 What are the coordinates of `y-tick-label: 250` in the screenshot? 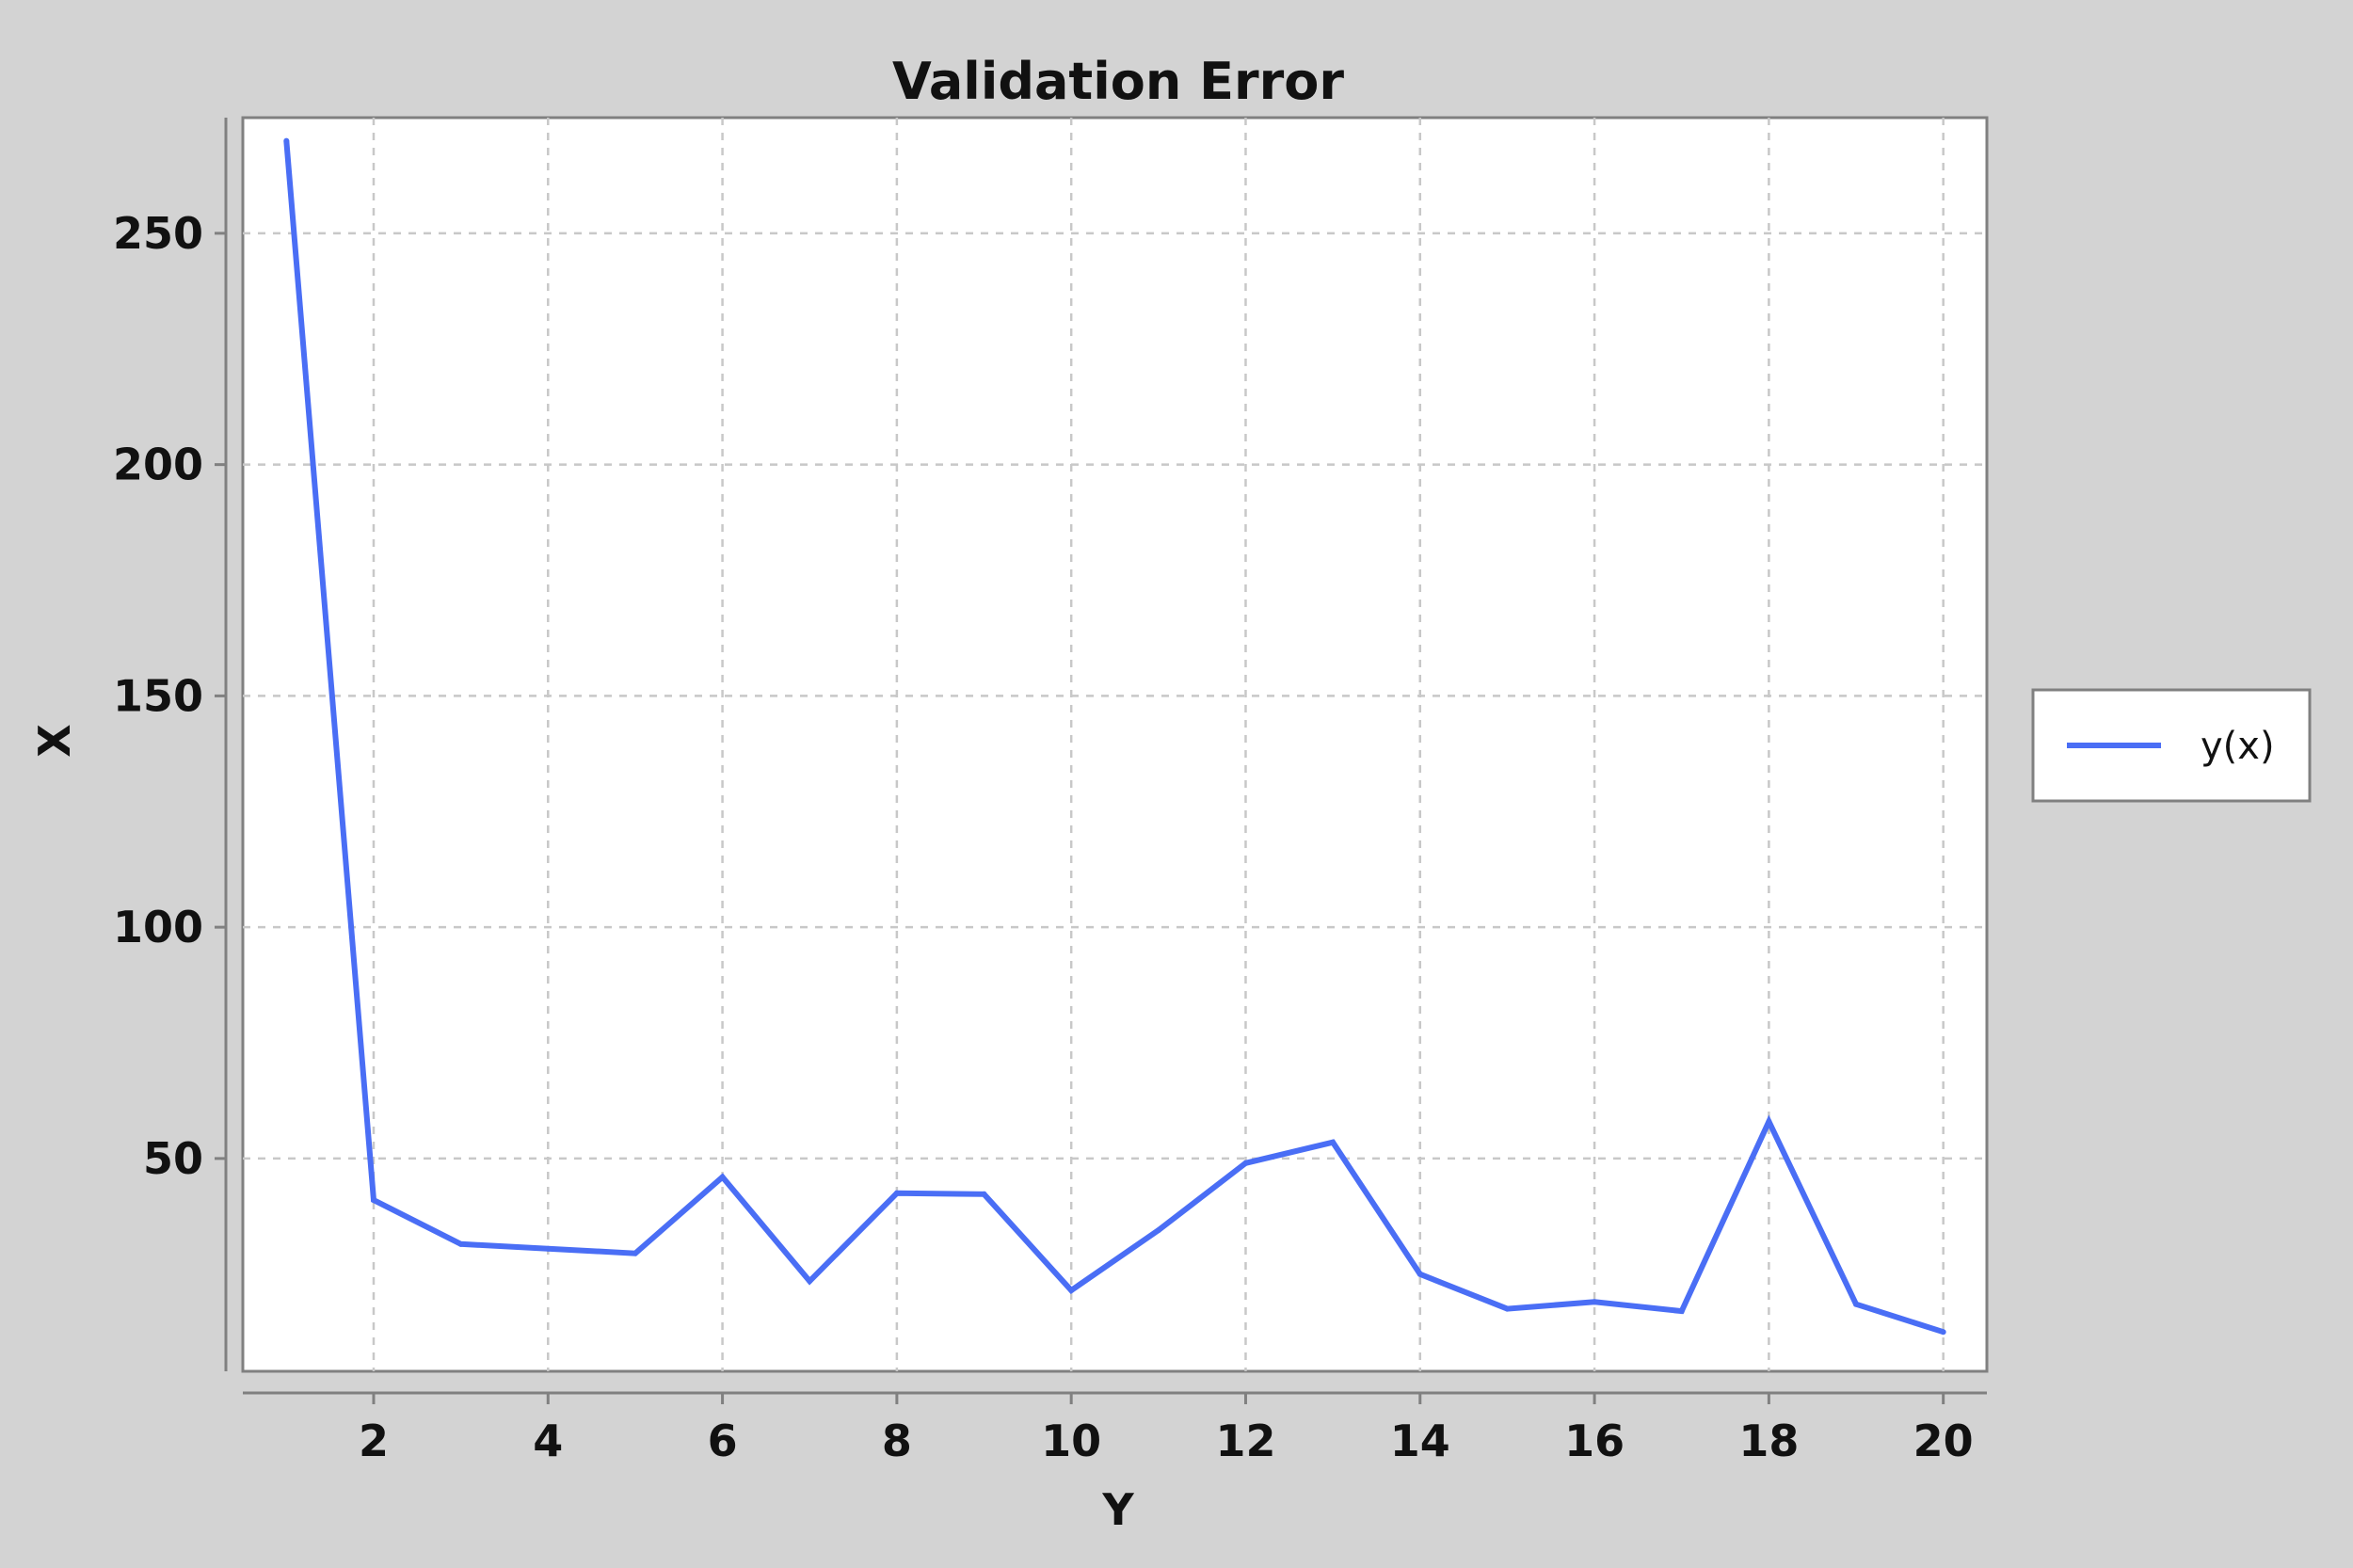 It's located at (158, 233).